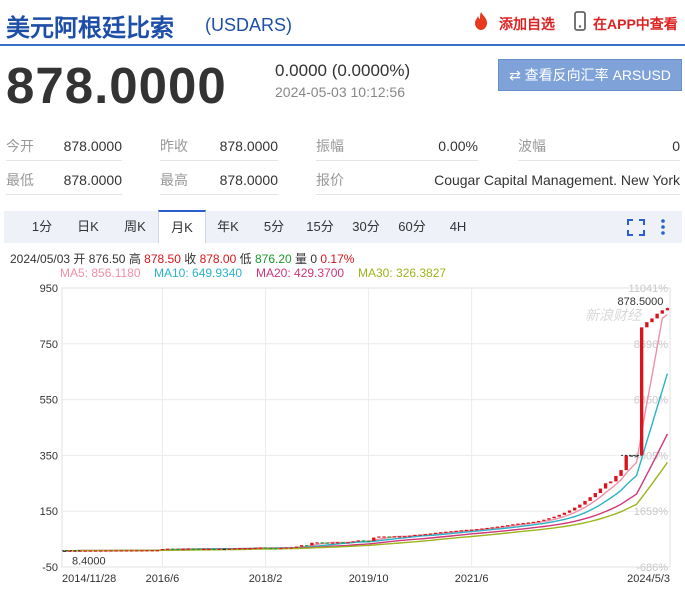 The image size is (685, 591). What do you see at coordinates (90, 28) in the screenshot?
I see `page-title: 美元阿根廷比索` at bounding box center [90, 28].